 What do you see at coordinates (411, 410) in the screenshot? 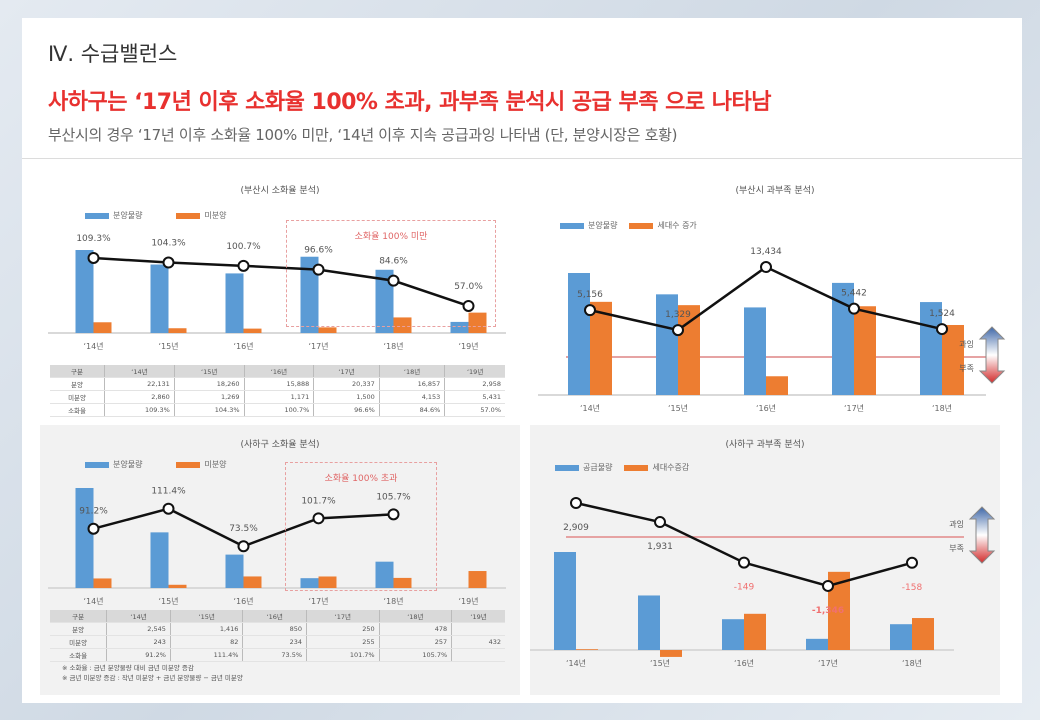
I see `table-cell: 84.6%` at bounding box center [411, 410].